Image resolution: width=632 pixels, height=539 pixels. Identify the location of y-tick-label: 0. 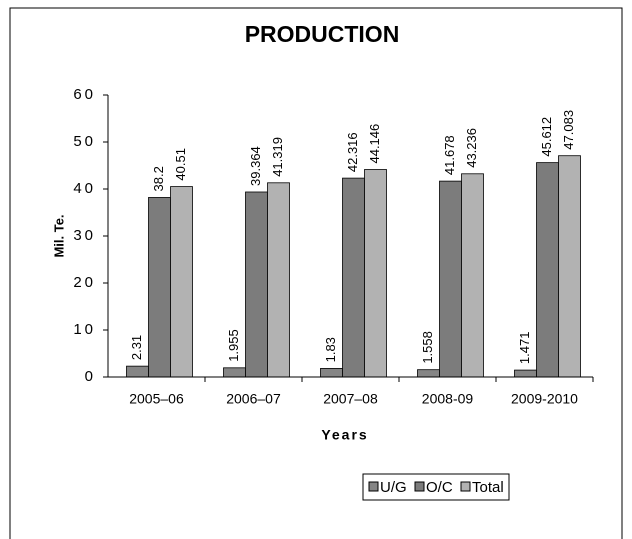
(90, 376).